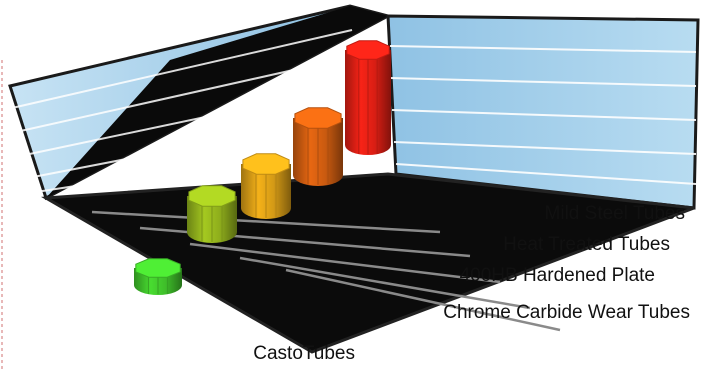 The image size is (704, 372). I want to click on category-label: CastoTubes, so click(304, 353).